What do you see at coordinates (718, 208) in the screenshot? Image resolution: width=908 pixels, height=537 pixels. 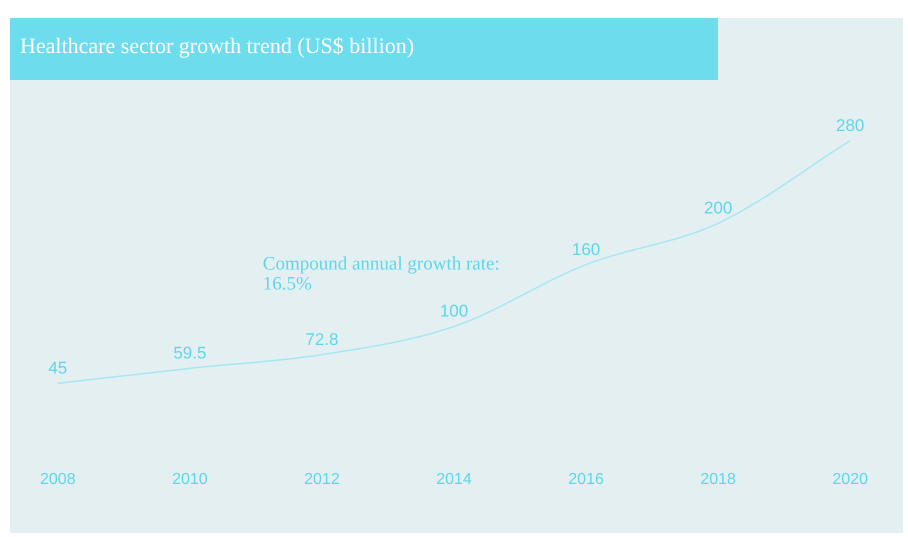 I see `data-label: 200` at bounding box center [718, 208].